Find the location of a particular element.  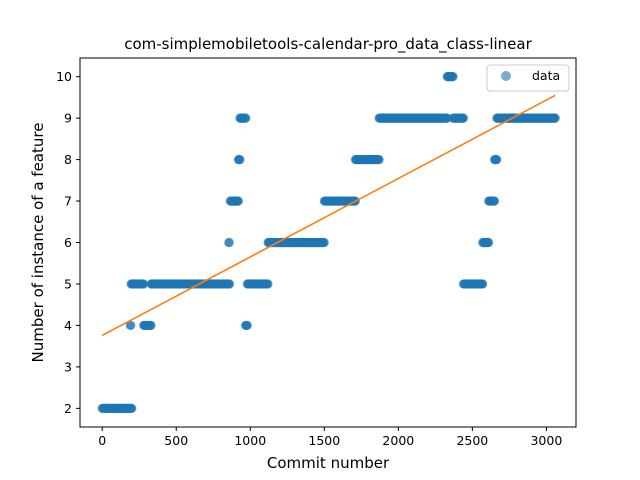

legend-label-data: data is located at coordinates (546, 75).